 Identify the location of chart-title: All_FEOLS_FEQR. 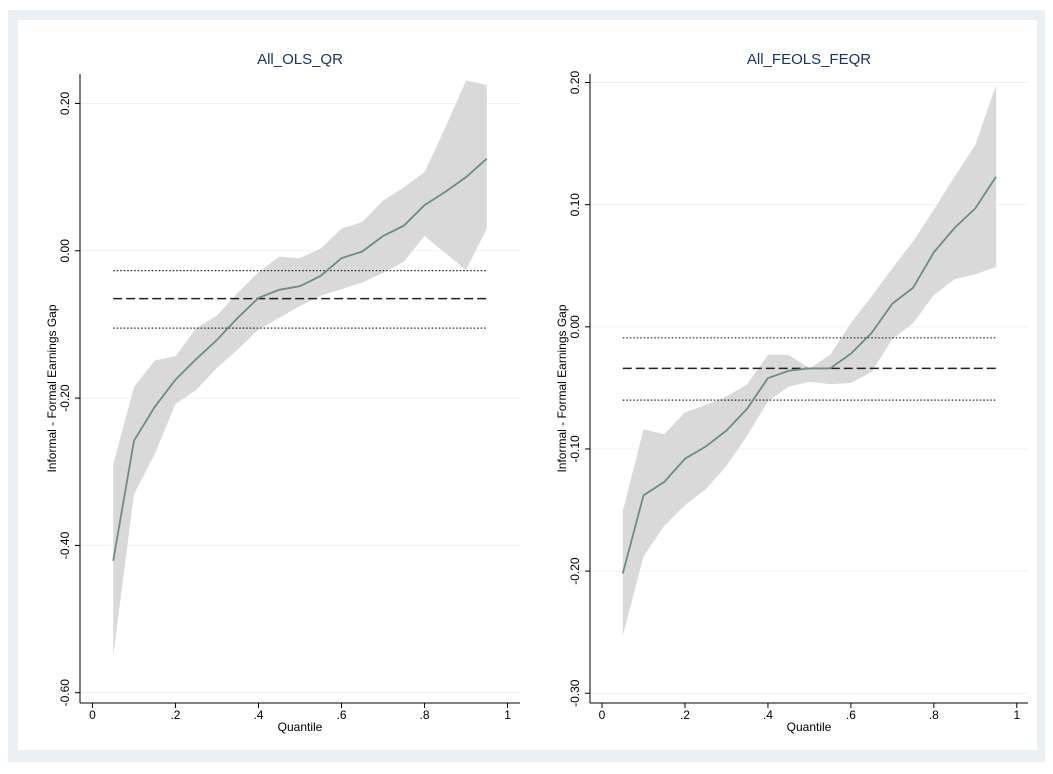
(809, 59).